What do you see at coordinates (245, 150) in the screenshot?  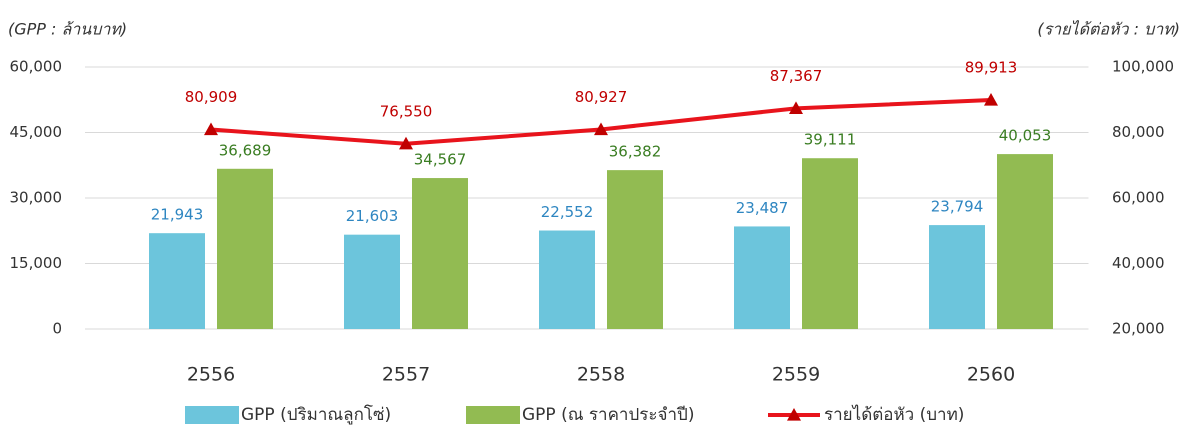 I see `value-label: 36,689` at bounding box center [245, 150].